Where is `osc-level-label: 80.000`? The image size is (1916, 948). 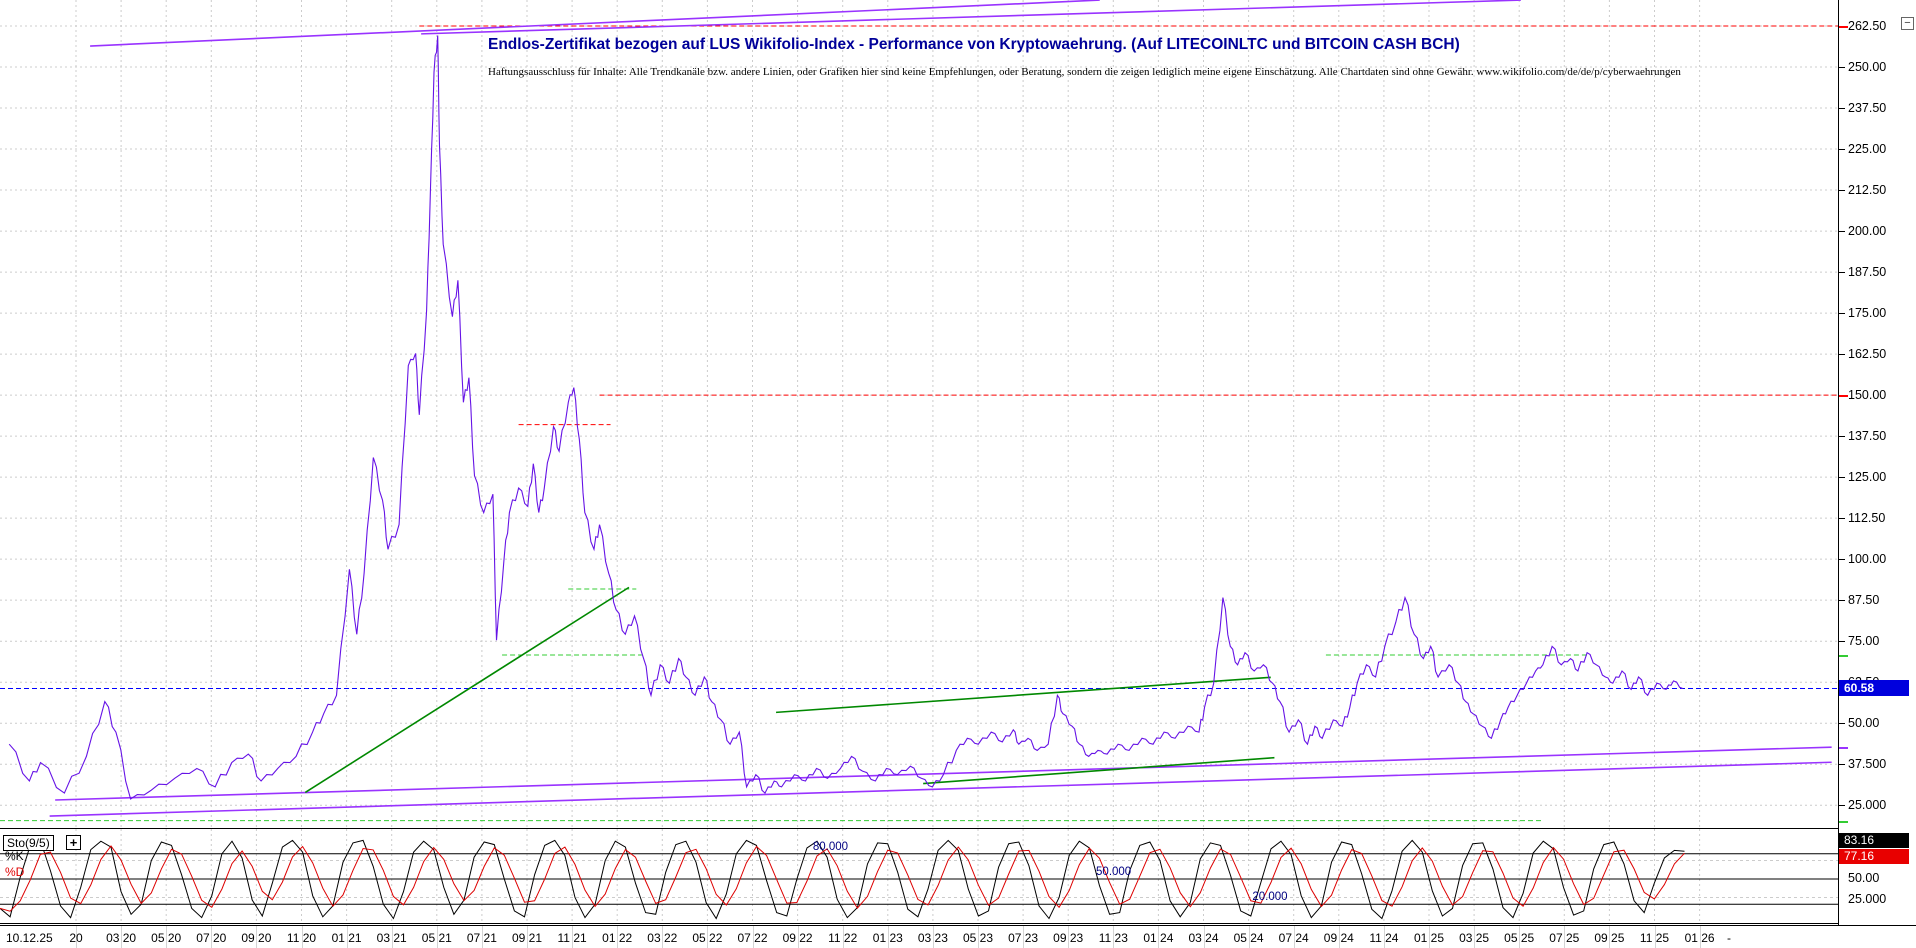
osc-level-label: 80.000 is located at coordinates (830, 846).